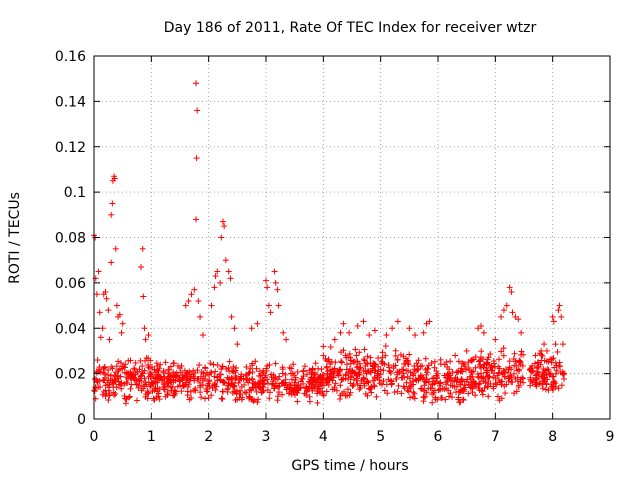 The width and height of the screenshot is (640, 480). I want to click on y-axis-title: ROTI / TECUs, so click(15, 238).